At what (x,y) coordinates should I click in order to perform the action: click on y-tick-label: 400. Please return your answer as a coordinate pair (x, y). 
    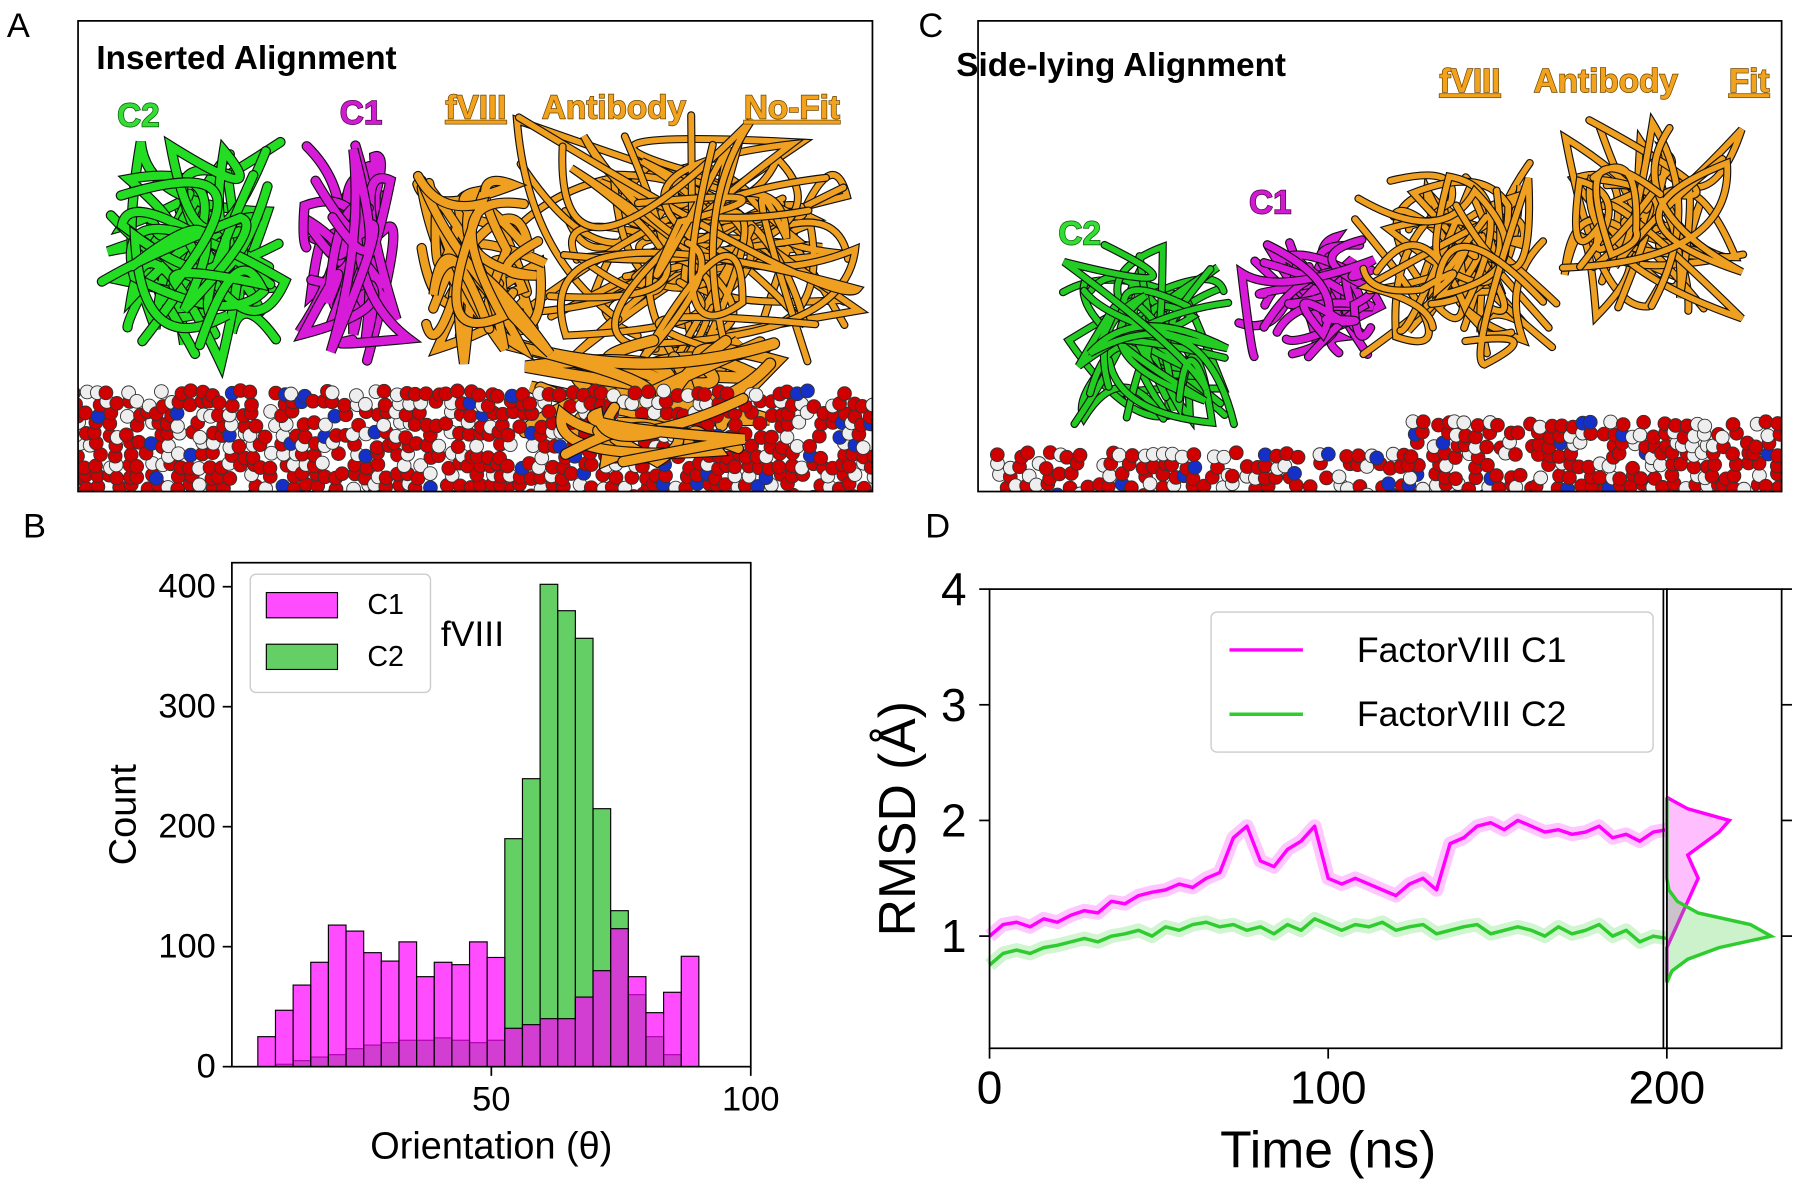
    Looking at the image, I should click on (186, 587).